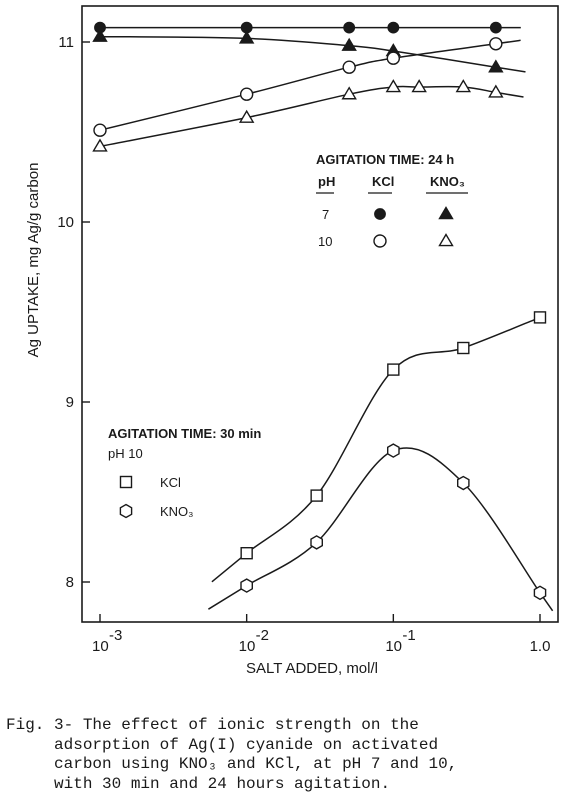 The width and height of the screenshot is (568, 812). What do you see at coordinates (325, 241) in the screenshot?
I see `legend-24h-ph10: 10` at bounding box center [325, 241].